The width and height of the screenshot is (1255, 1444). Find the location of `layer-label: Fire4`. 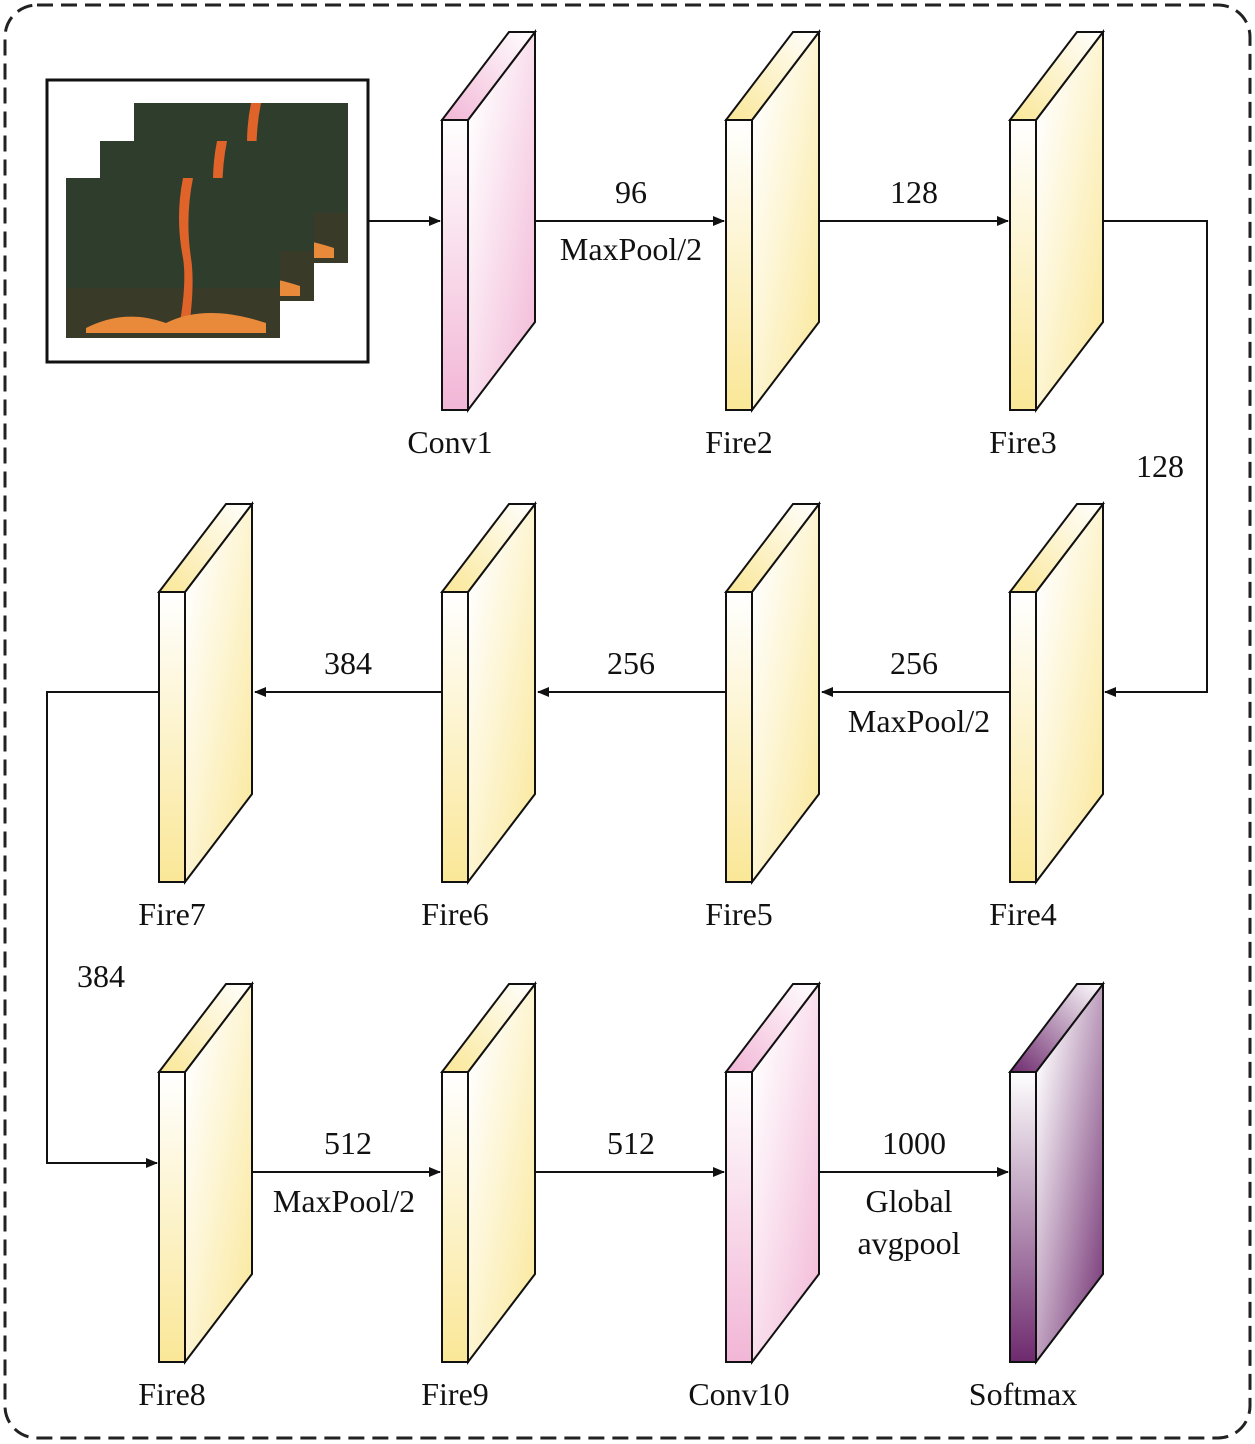

layer-label: Fire4 is located at coordinates (1023, 914).